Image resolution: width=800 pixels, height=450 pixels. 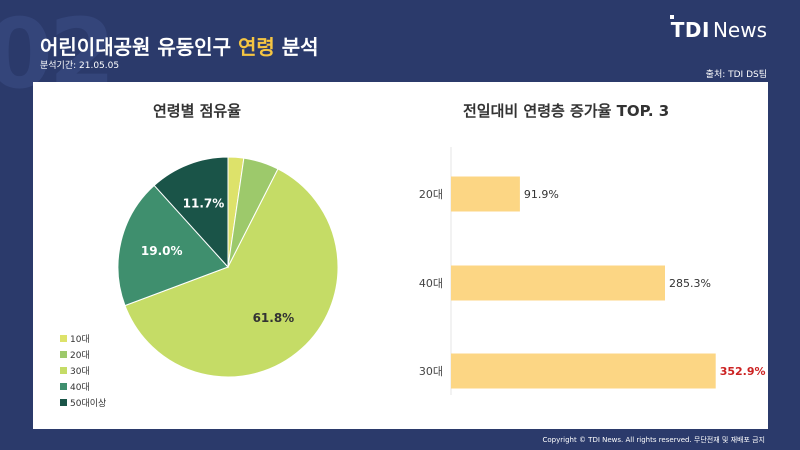 What do you see at coordinates (88, 403) in the screenshot?
I see `legend-label-4: 50대이상` at bounding box center [88, 403].